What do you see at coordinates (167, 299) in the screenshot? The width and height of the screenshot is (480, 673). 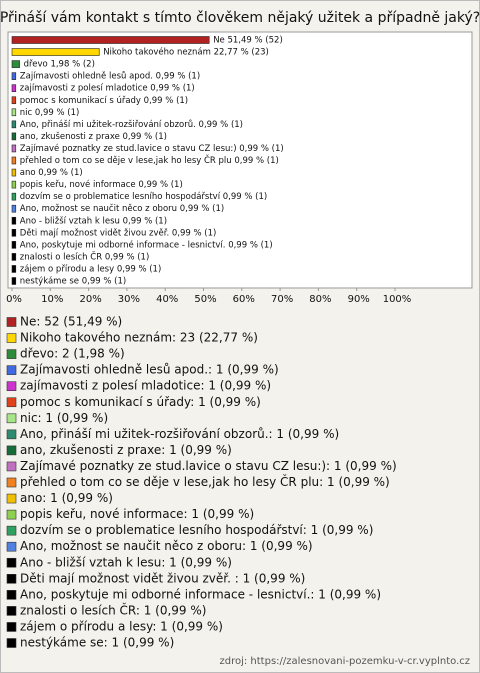 I see `x-tick-label: 40%` at bounding box center [167, 299].